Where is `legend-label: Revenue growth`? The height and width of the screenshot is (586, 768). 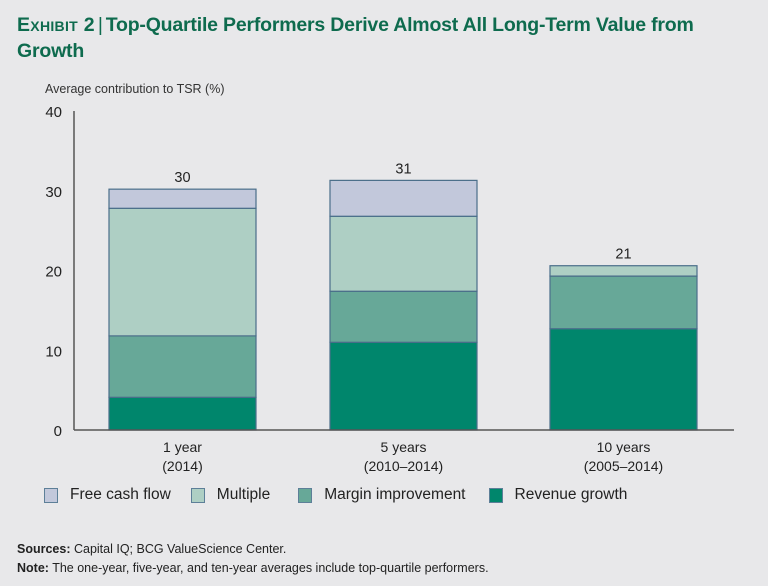
legend-label: Revenue growth is located at coordinates (571, 494).